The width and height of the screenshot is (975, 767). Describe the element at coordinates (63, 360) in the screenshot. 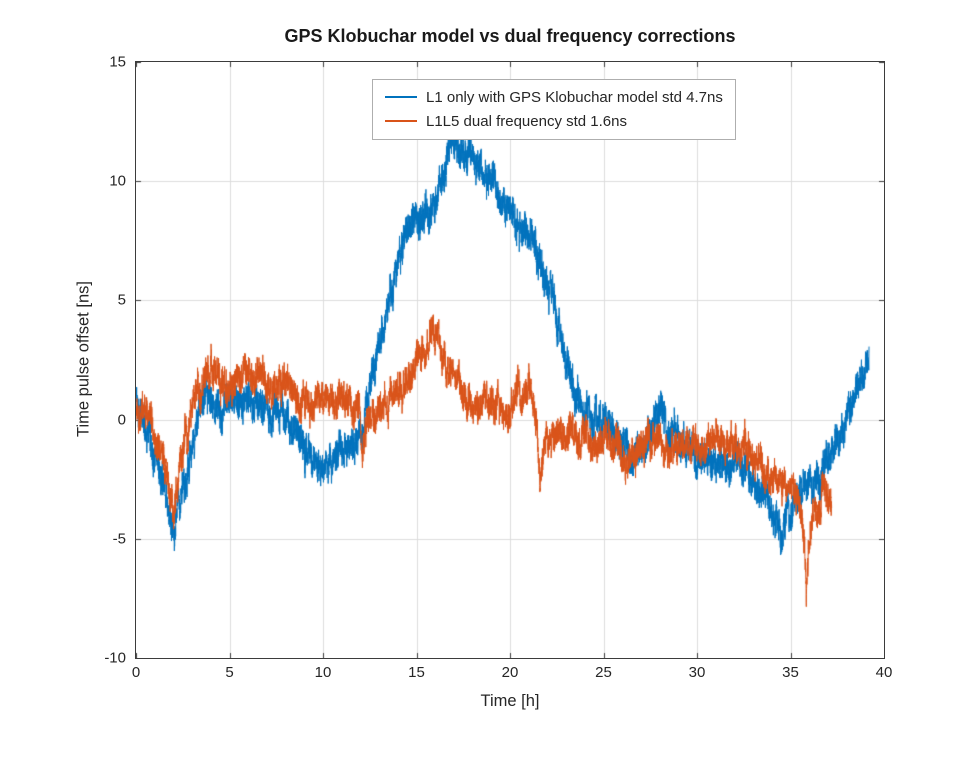

I see `y-axis-tick-labels: 15 10 5 0 -5 -10` at that location.